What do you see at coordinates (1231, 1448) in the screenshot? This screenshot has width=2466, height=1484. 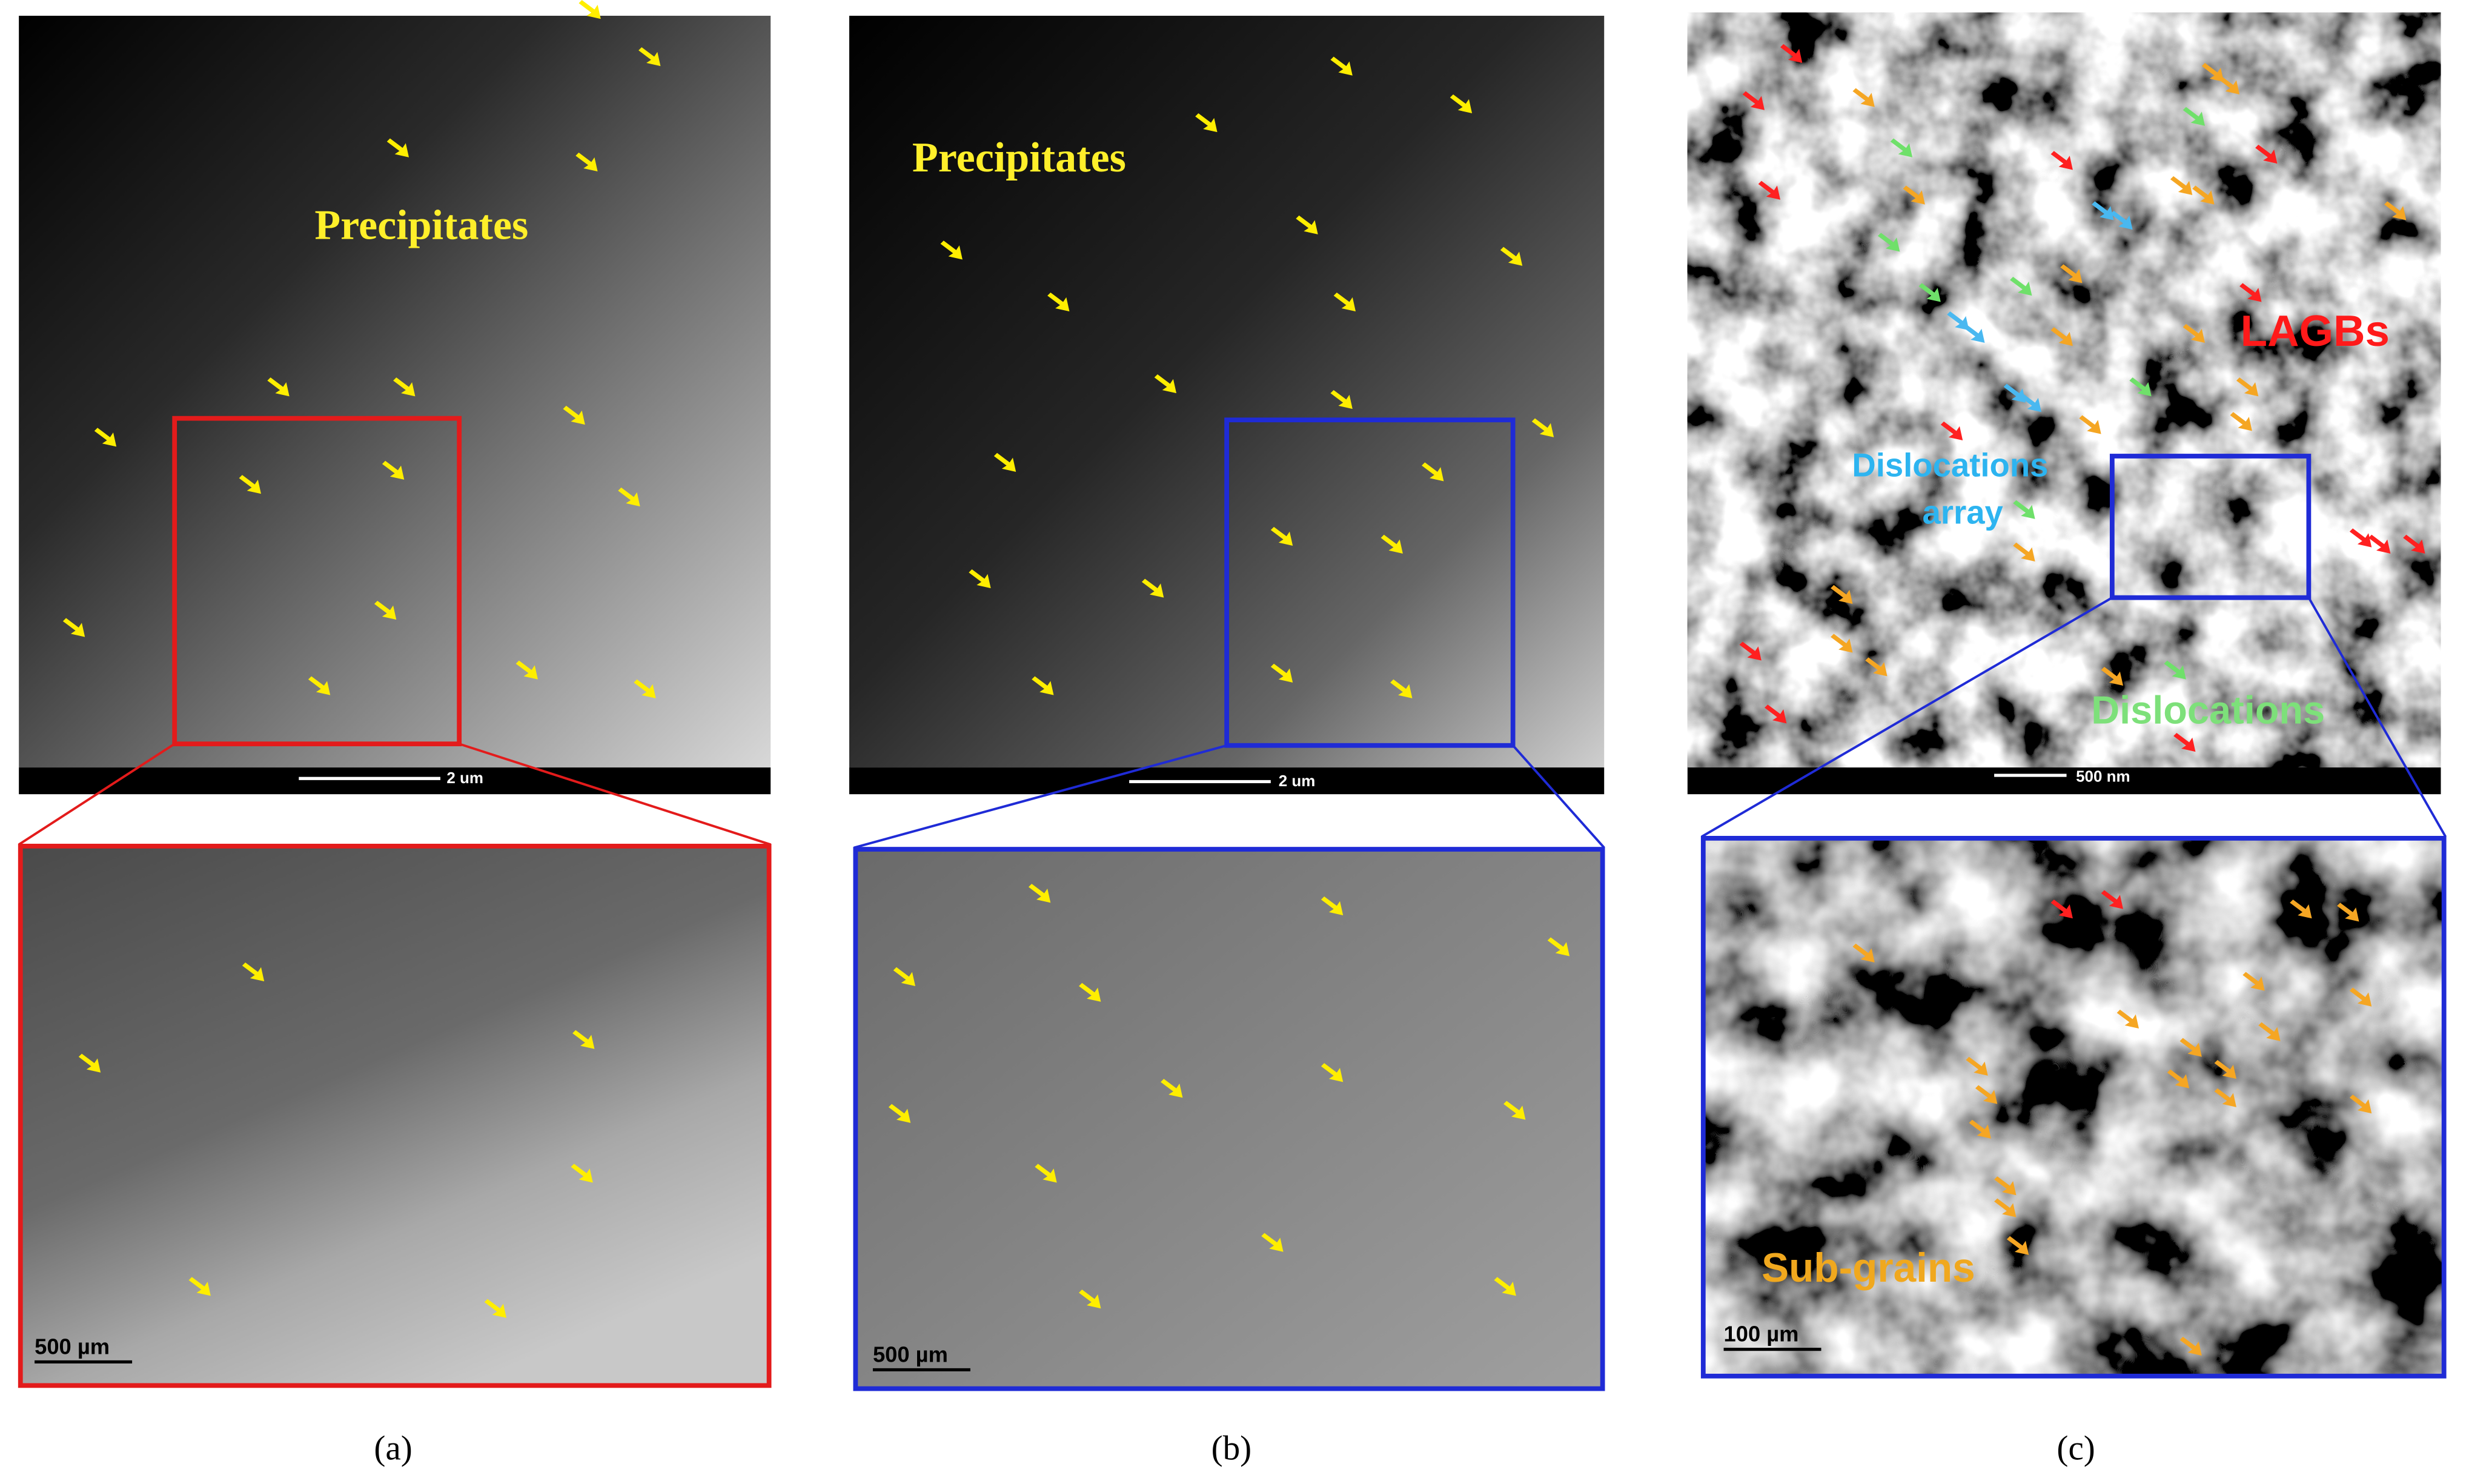 I see `panel-label: (b)` at bounding box center [1231, 1448].